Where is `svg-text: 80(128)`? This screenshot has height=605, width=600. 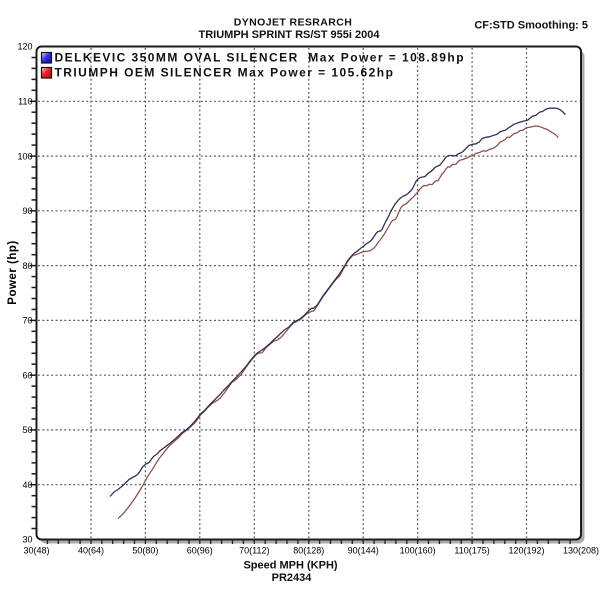 svg-text: 80(128) is located at coordinates (308, 551).